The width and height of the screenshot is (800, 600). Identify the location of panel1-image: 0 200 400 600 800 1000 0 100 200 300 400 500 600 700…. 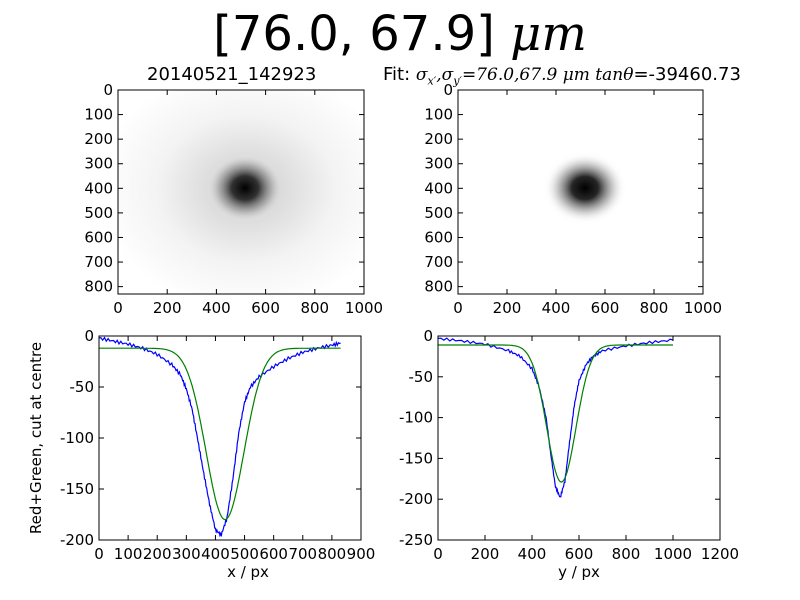
(233, 199).